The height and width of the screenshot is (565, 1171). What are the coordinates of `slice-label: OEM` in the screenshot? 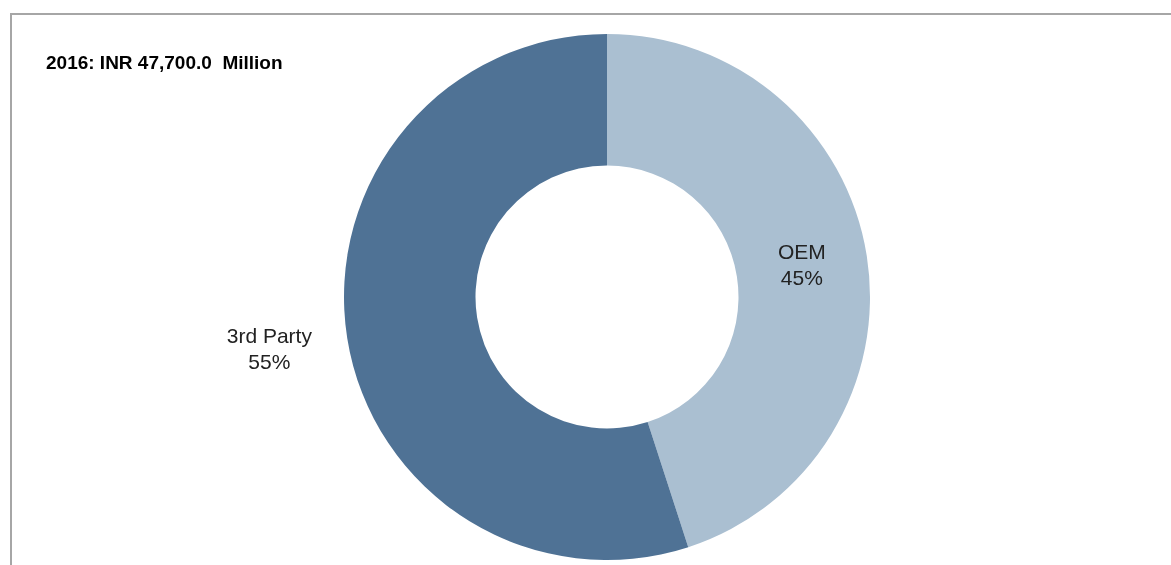 It's located at (801, 251).